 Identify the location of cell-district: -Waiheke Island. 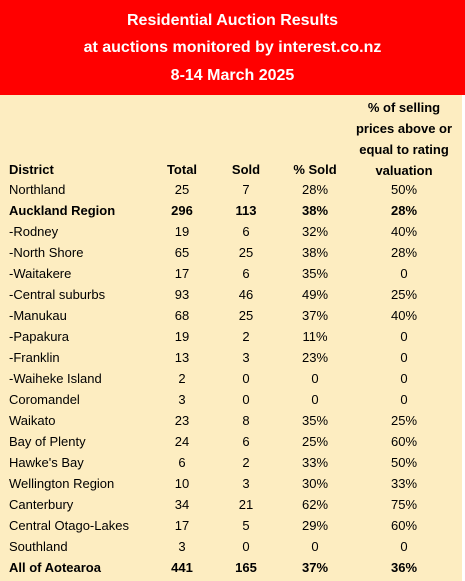
(55, 378).